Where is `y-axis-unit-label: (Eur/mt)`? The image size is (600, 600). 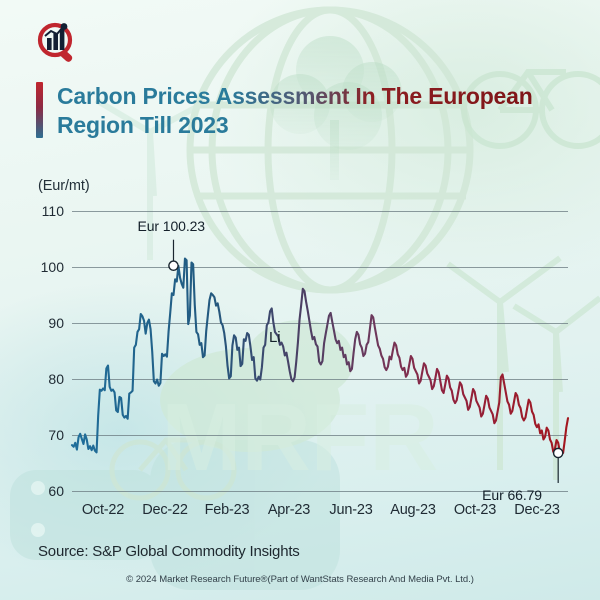
y-axis-unit-label: (Eur/mt) is located at coordinates (64, 186).